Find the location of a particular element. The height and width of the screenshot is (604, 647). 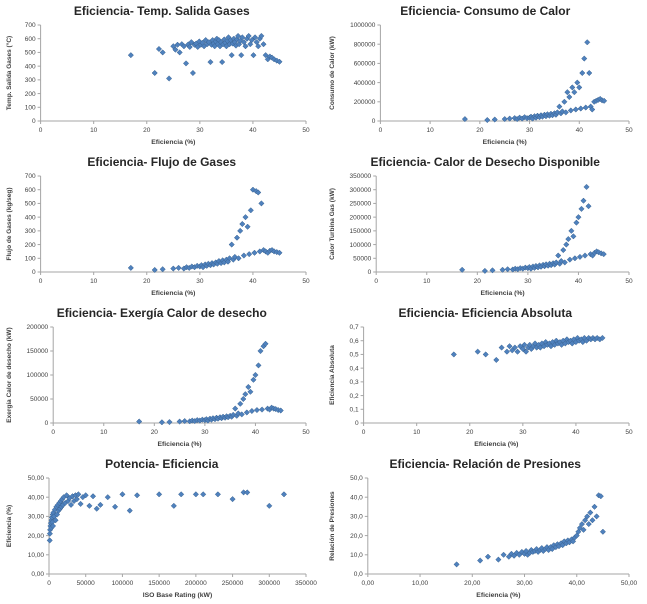

svg-text: 10,00 is located at coordinates (35, 555).